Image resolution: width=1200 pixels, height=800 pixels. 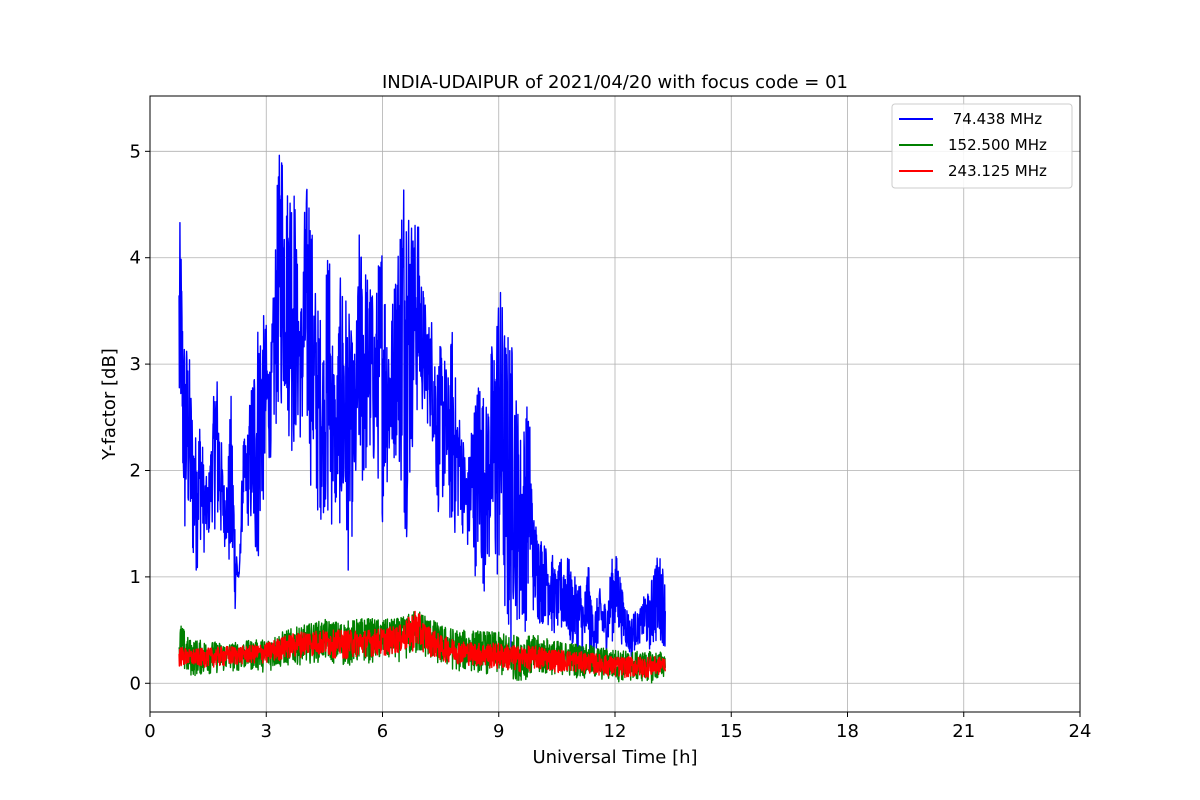 What do you see at coordinates (997, 145) in the screenshot?
I see `legend-label: 152.500 MHz` at bounding box center [997, 145].